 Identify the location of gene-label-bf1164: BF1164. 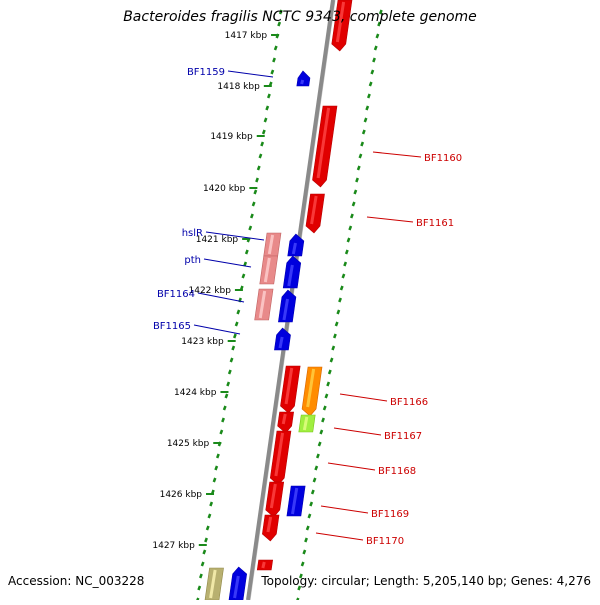
(176, 294).